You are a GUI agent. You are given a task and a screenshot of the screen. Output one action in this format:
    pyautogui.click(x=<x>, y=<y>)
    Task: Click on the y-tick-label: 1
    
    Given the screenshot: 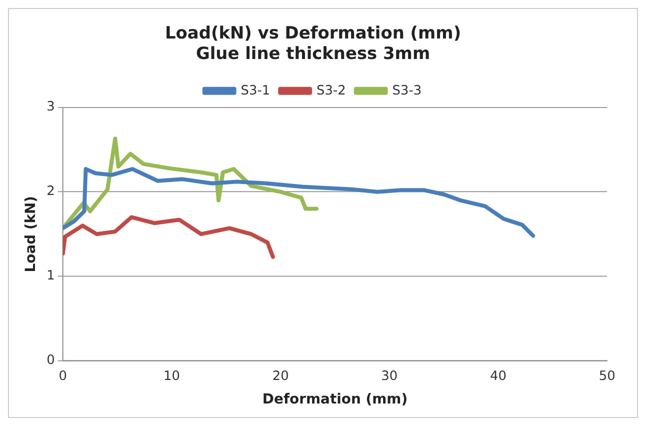 What is the action you would take?
    pyautogui.click(x=50, y=276)
    